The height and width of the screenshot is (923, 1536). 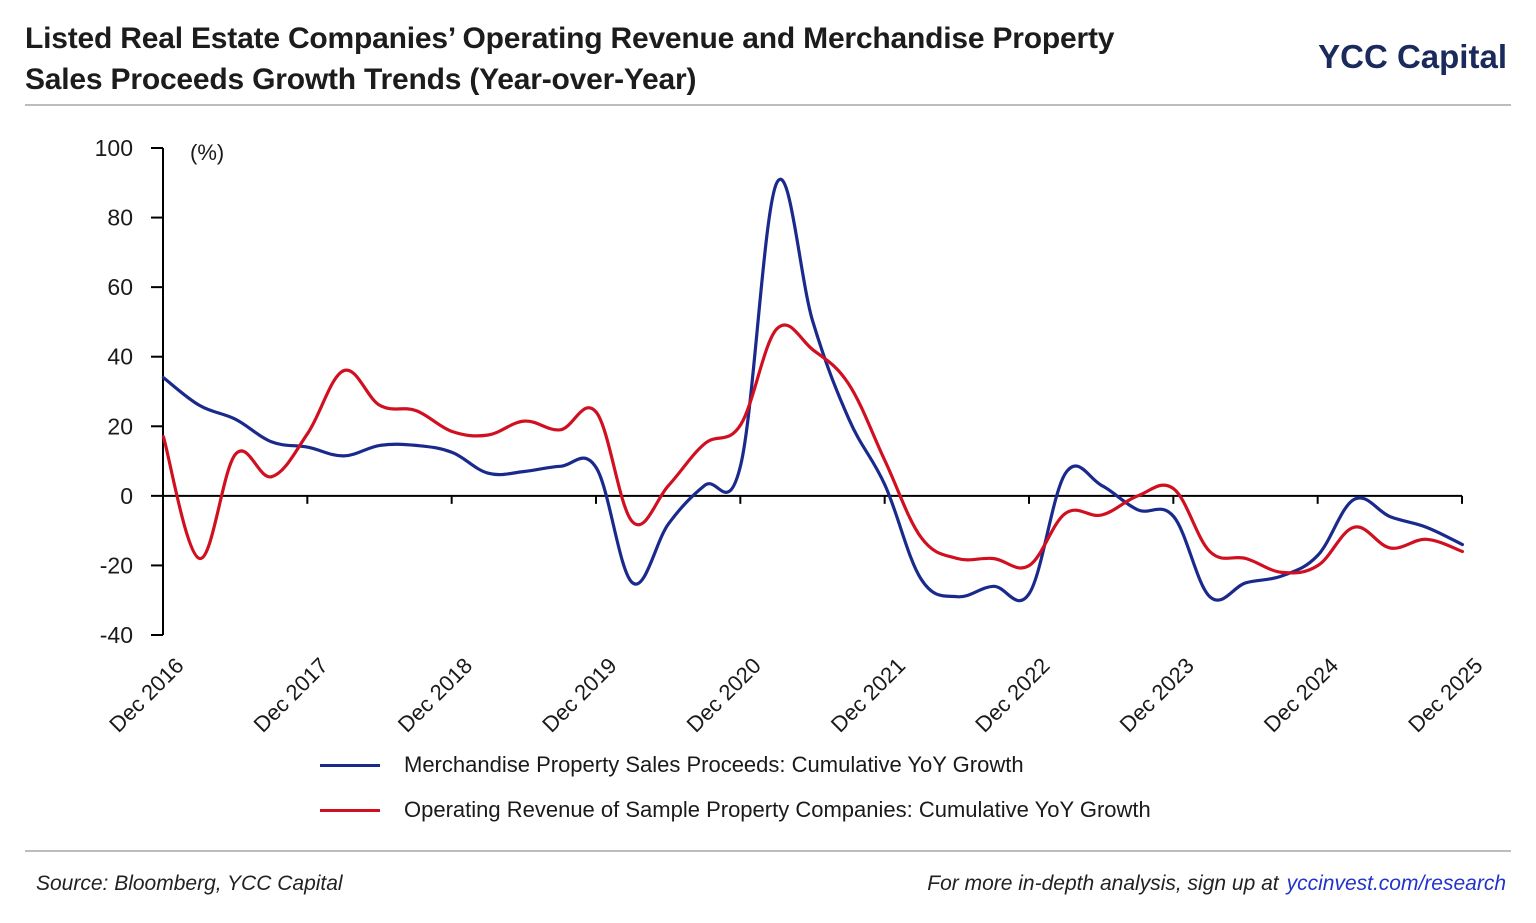 I want to click on x-tick-label: Dec 2023, so click(x=1157, y=695).